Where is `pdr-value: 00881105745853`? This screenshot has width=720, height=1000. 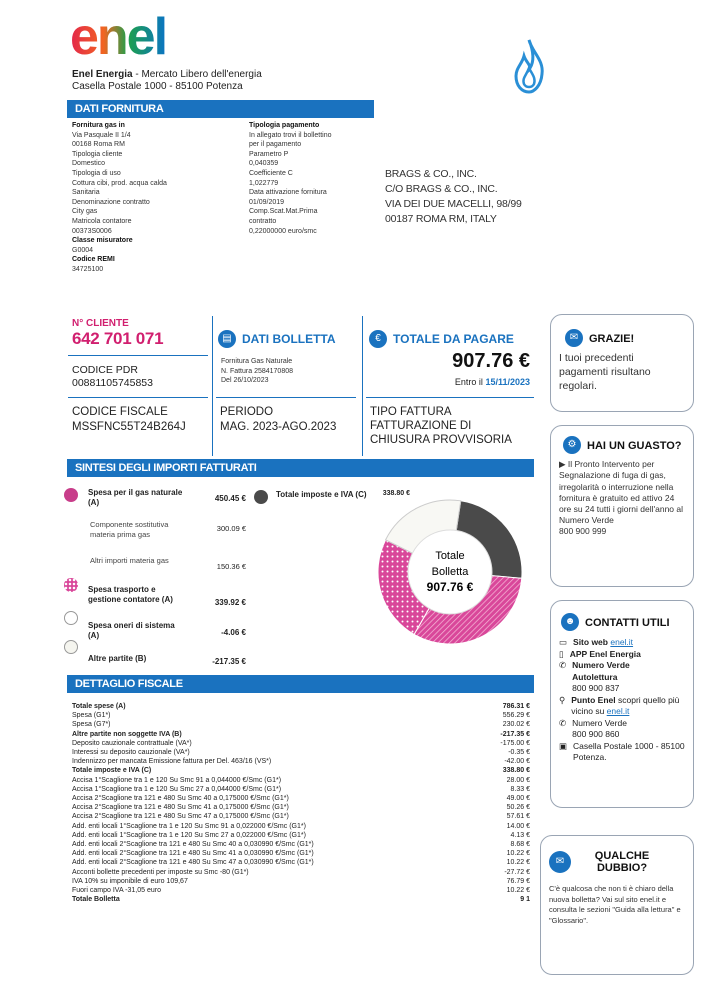 pdr-value: 00881105745853 is located at coordinates (112, 383).